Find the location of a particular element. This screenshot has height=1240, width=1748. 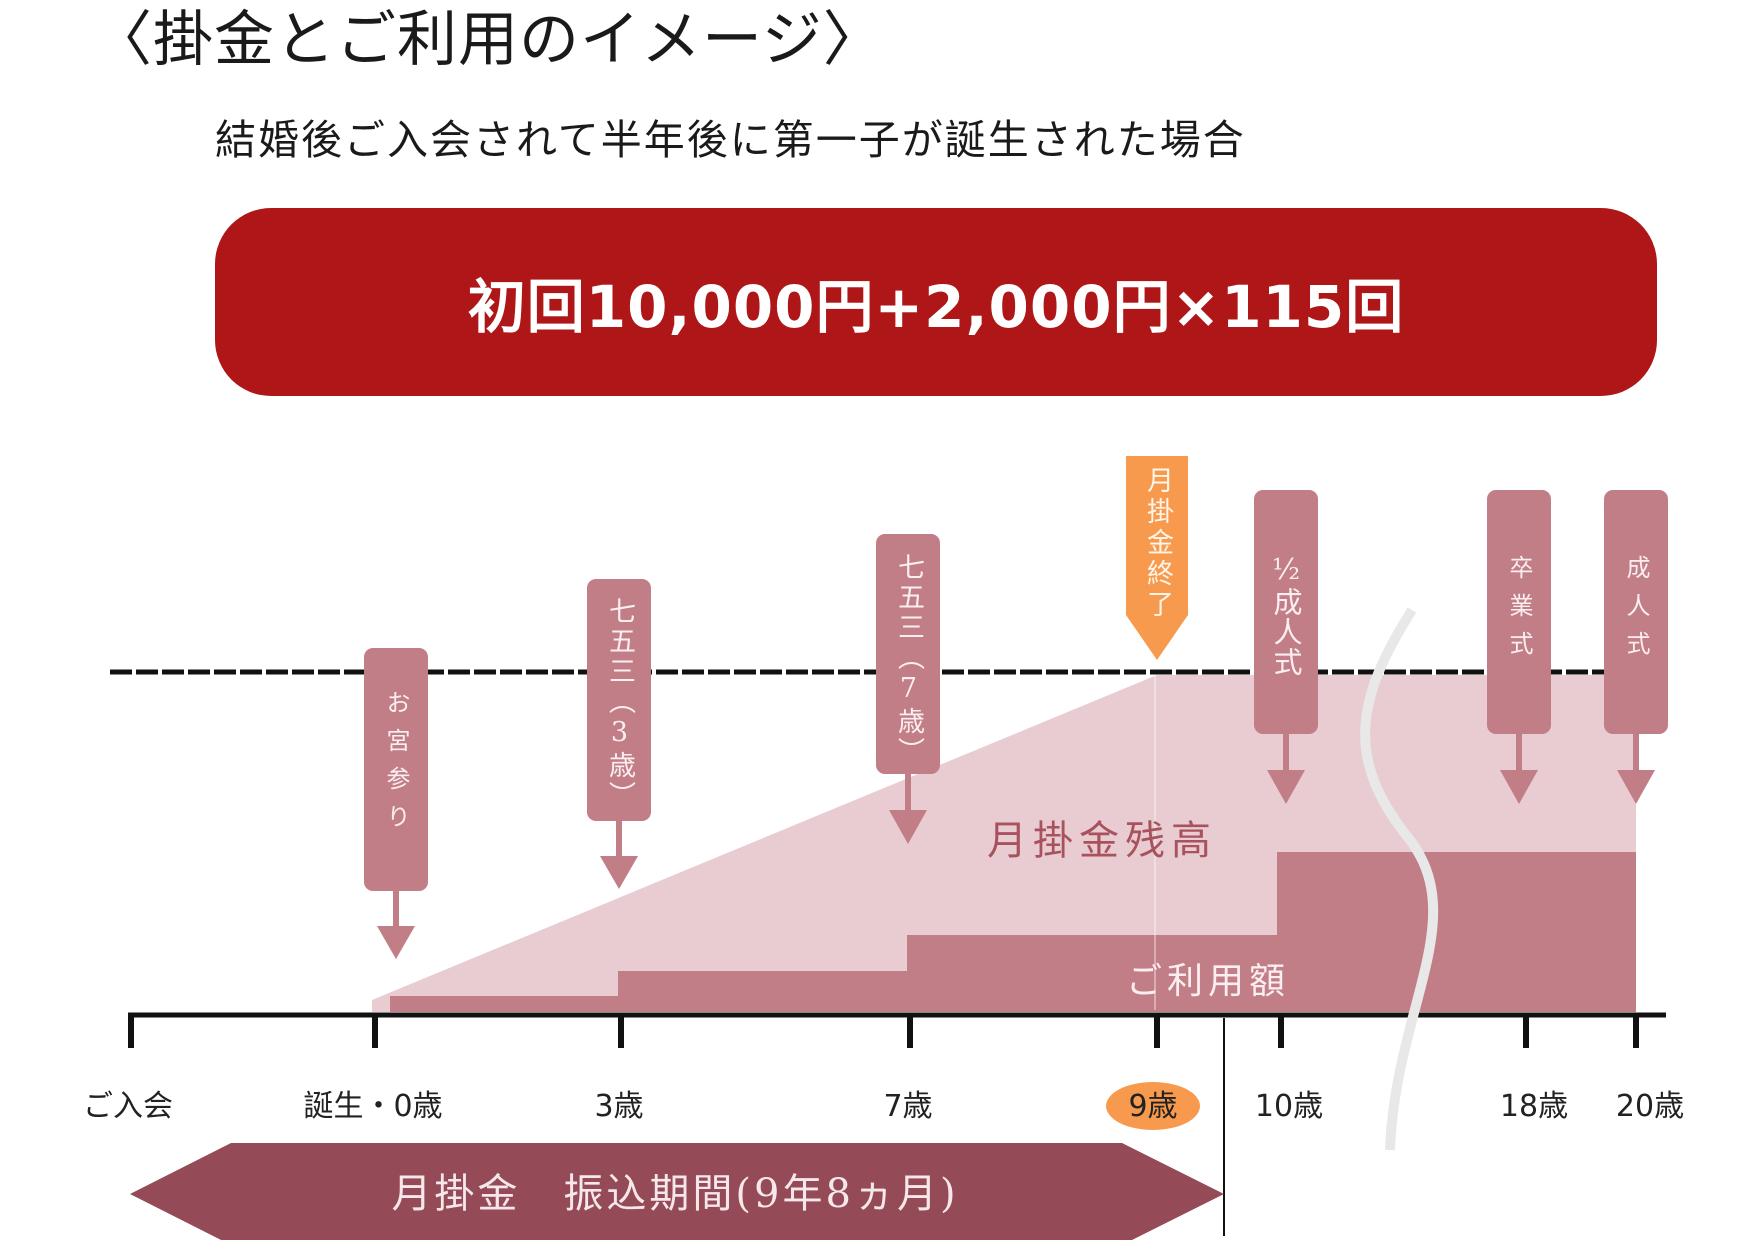

event-half-adult is located at coordinates (1286, 647).